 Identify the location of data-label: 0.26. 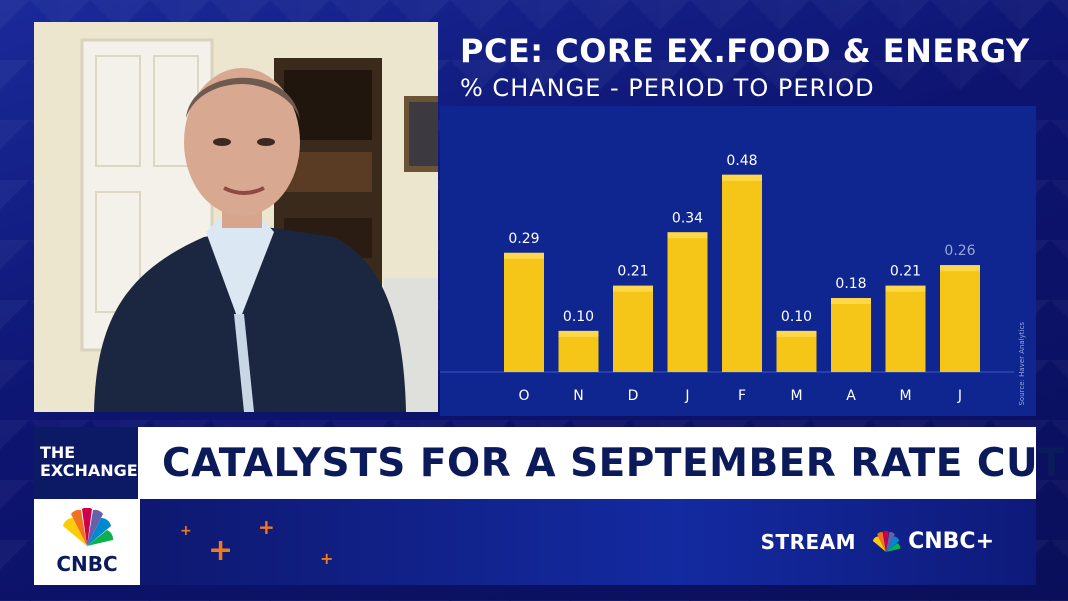
(959, 251).